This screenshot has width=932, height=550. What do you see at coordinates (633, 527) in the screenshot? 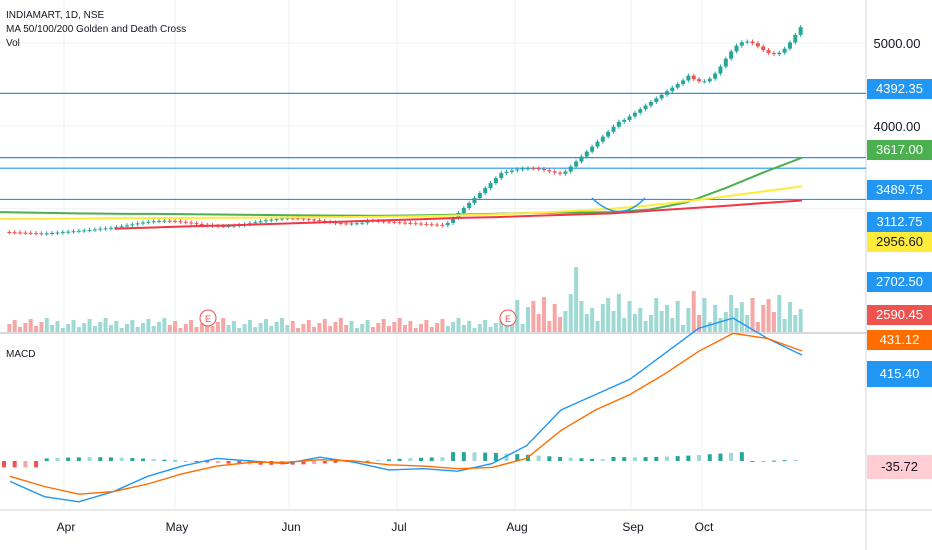
I see `x-tick-label: Sep` at bounding box center [633, 527].